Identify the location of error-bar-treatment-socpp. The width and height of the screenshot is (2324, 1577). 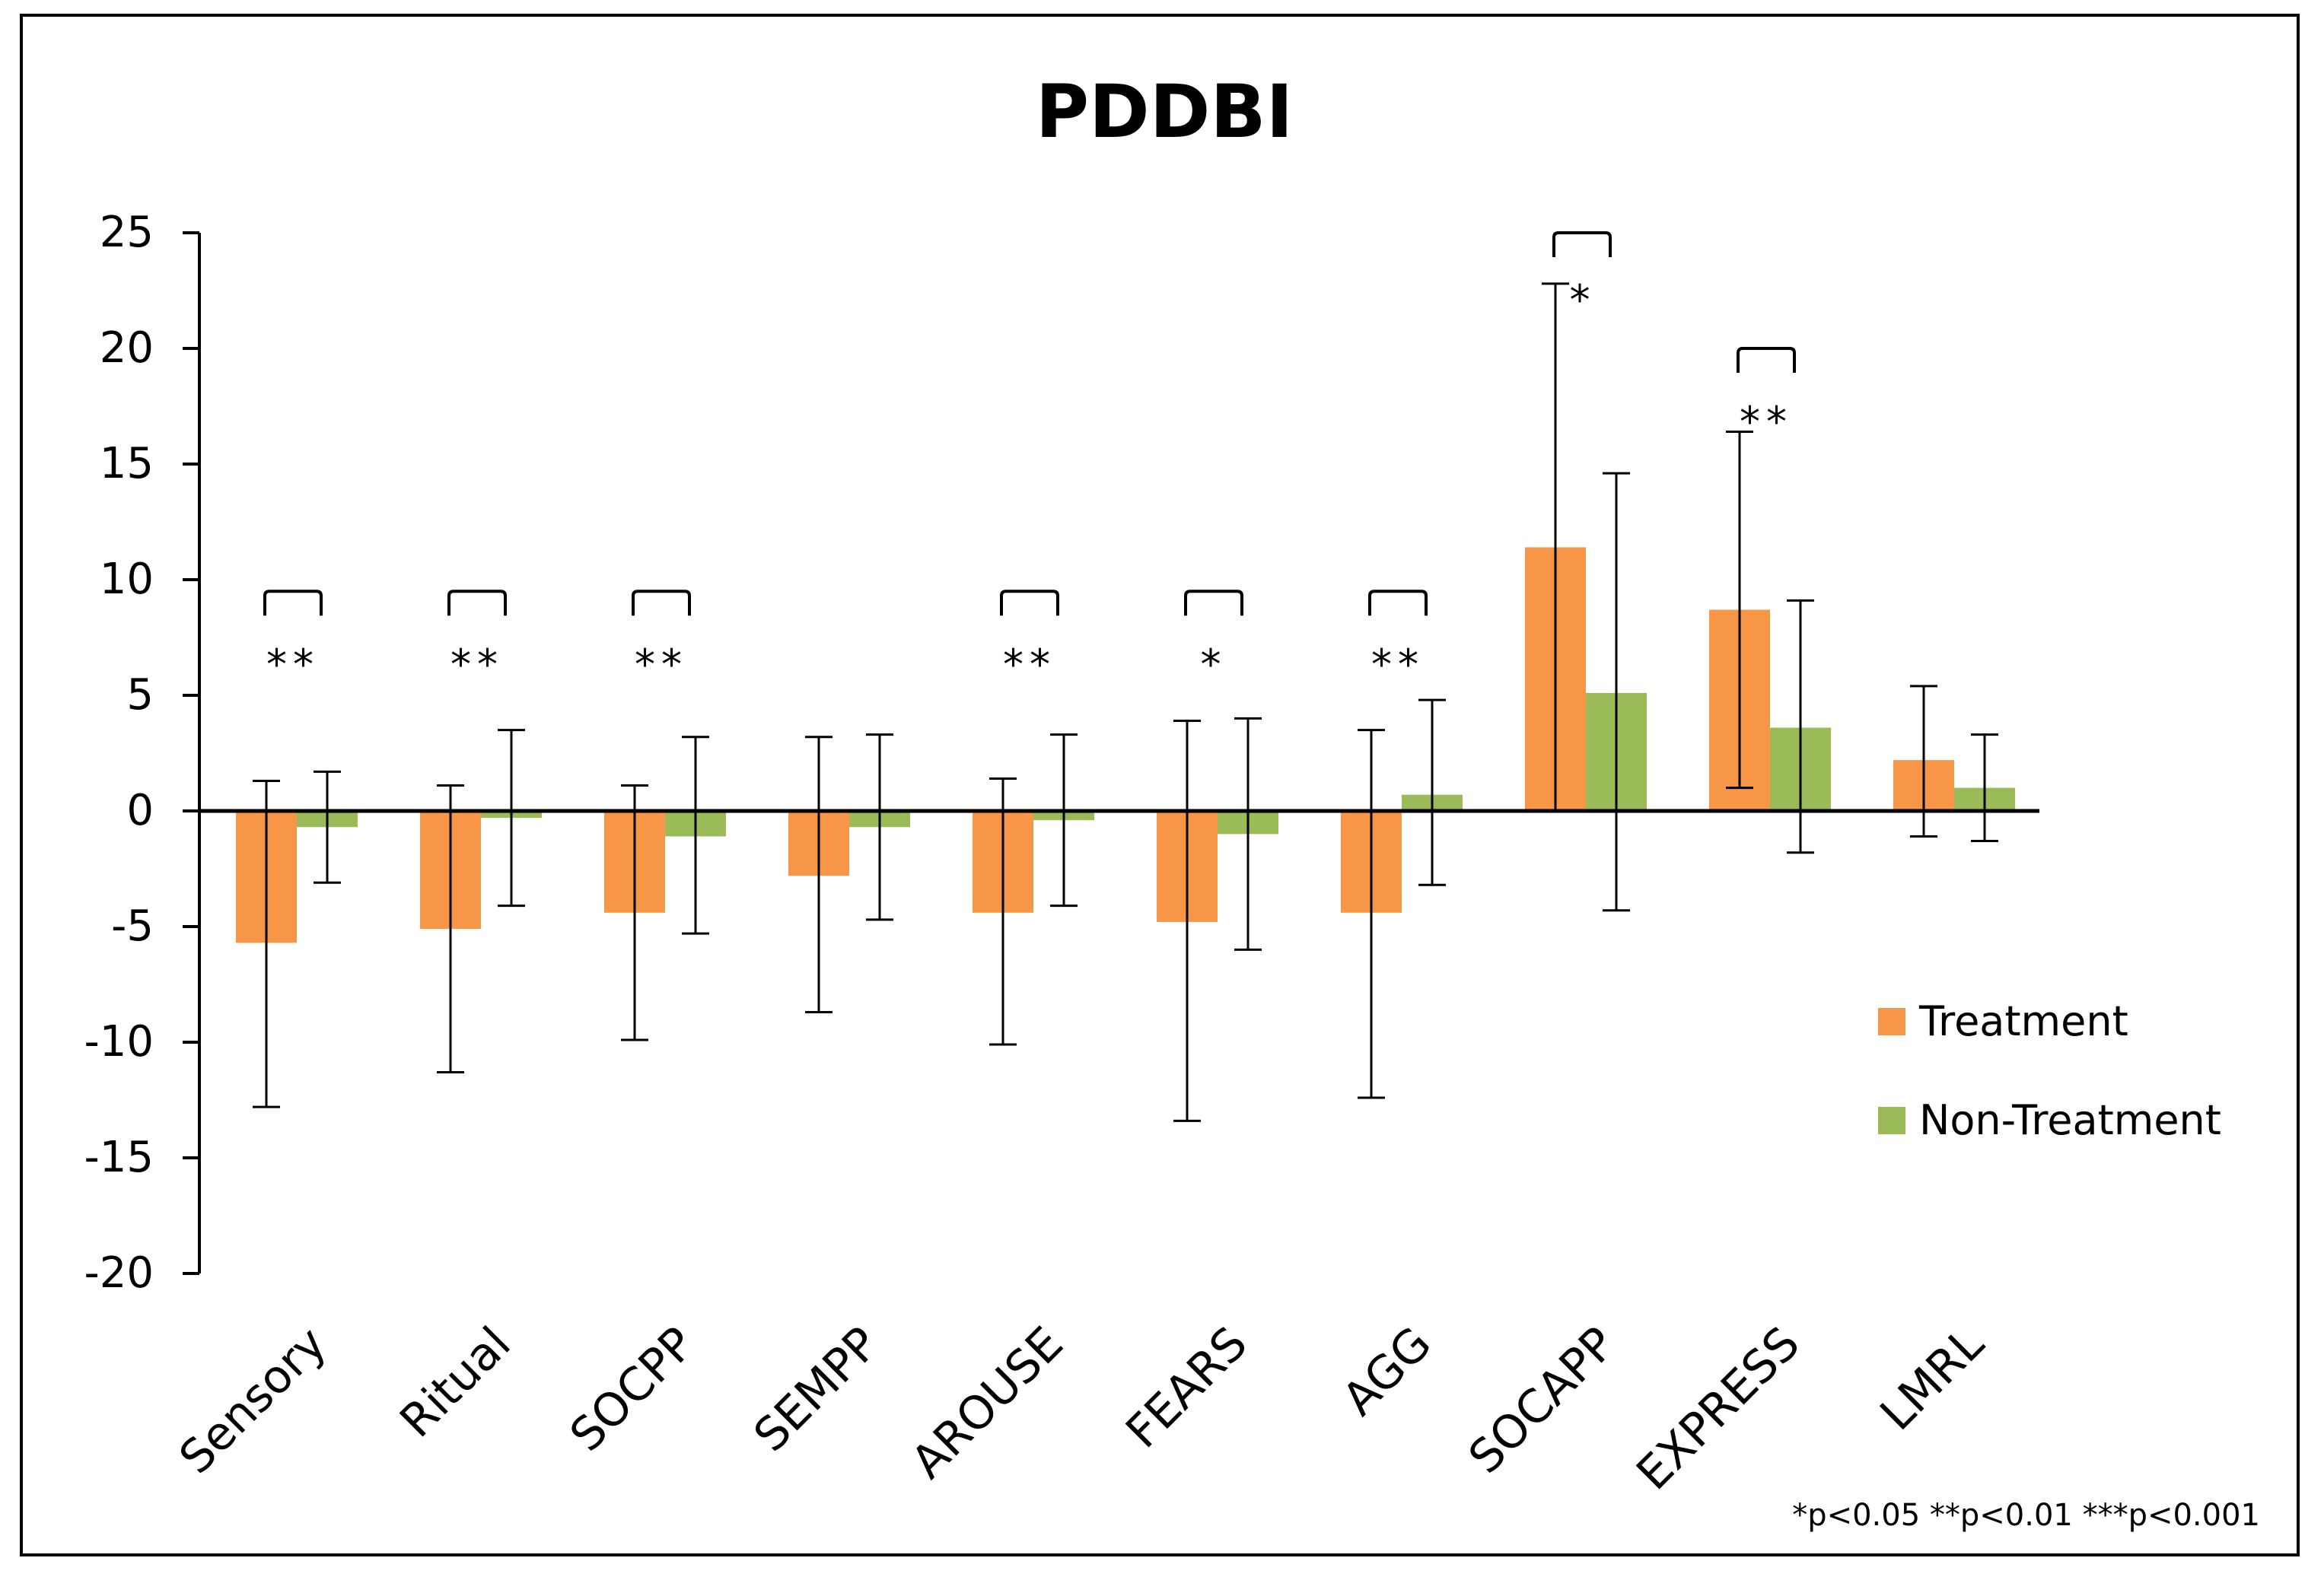
(634, 912).